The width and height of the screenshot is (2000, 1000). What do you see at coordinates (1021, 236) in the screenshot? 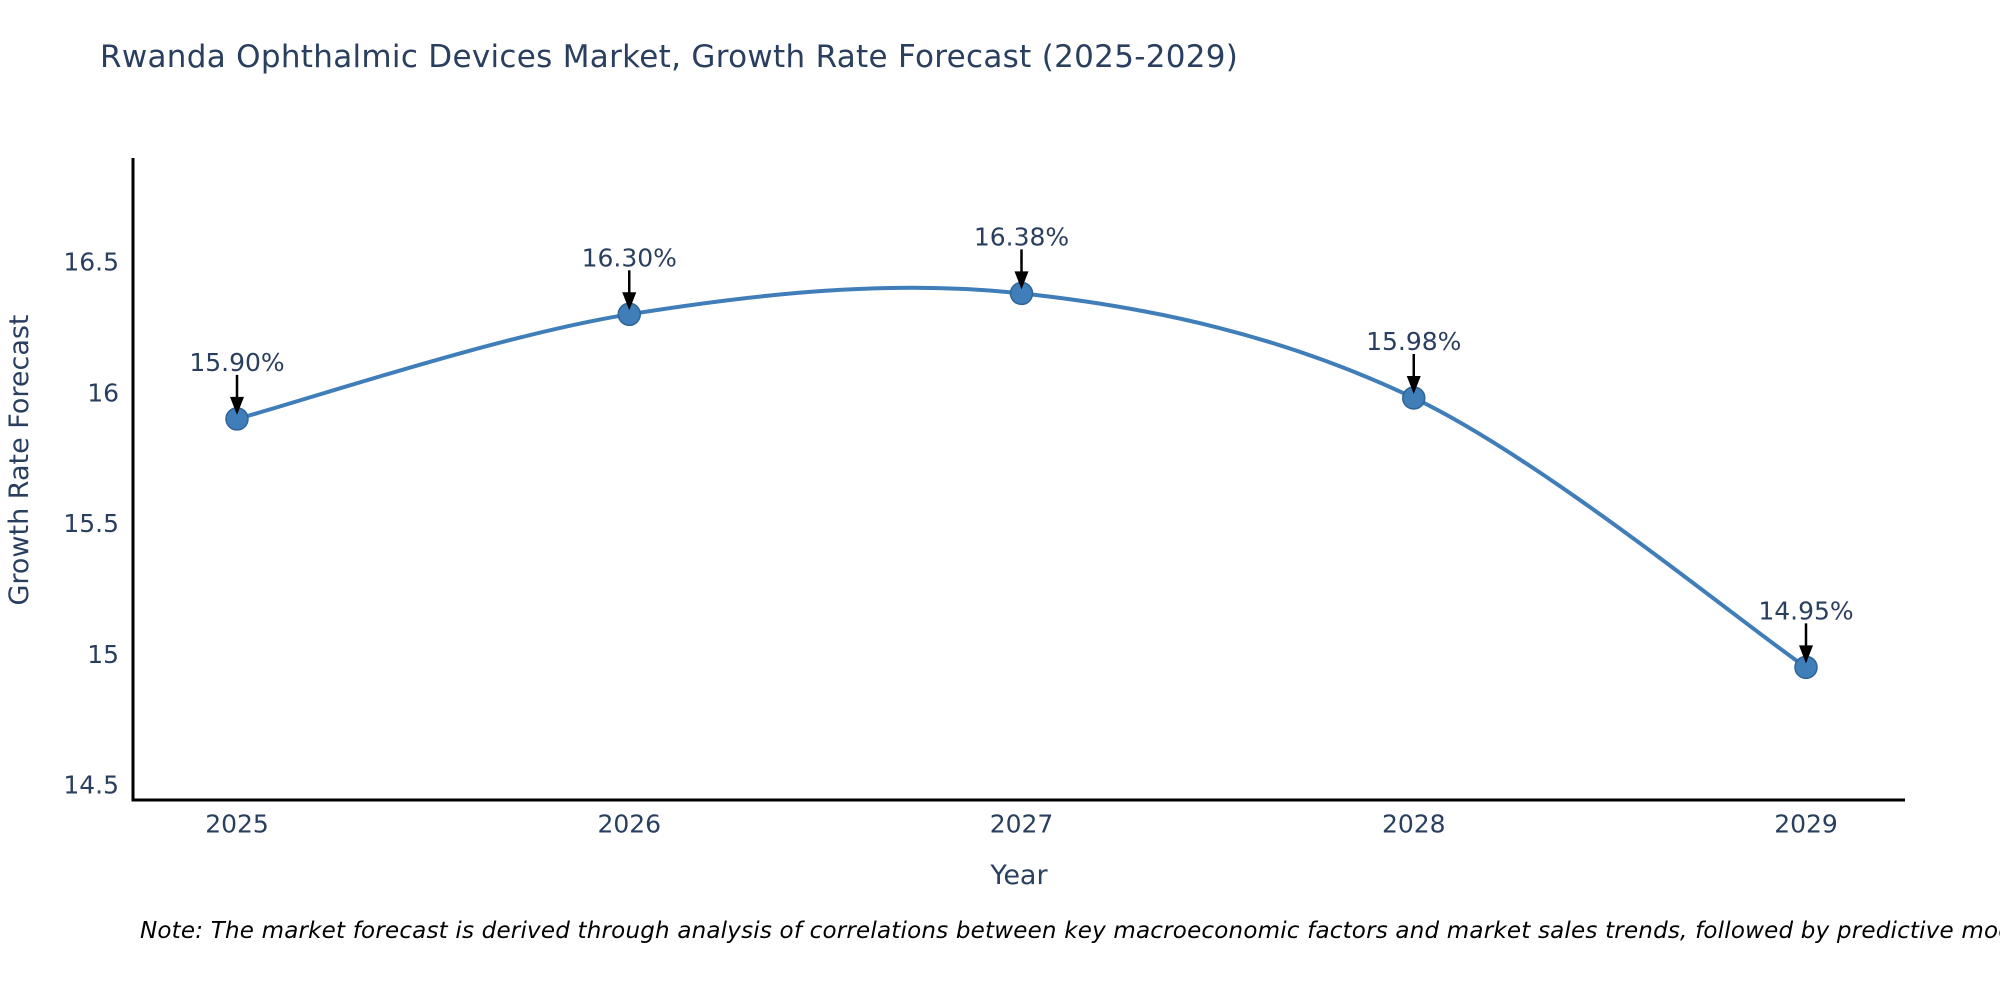
I see `point-label-2027: 16.38%` at bounding box center [1021, 236].